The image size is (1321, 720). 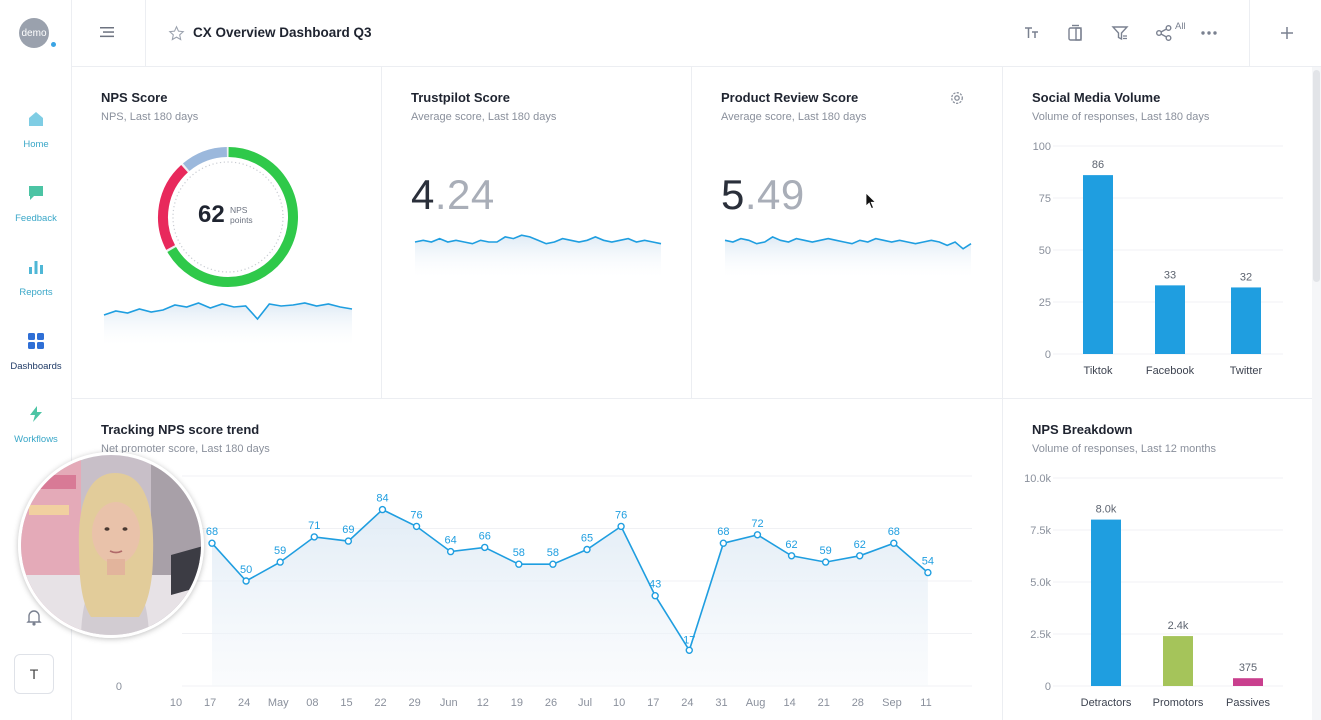 What do you see at coordinates (460, 97) in the screenshot?
I see `widget-title: Trustpilot Score` at bounding box center [460, 97].